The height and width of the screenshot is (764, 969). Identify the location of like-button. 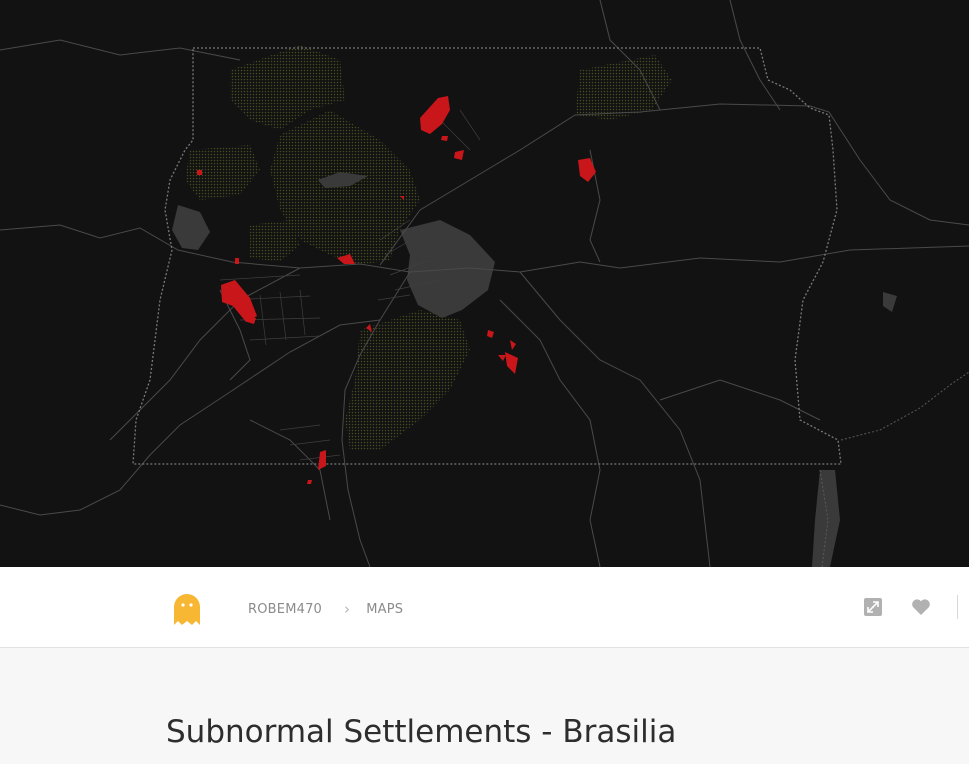
(921, 607).